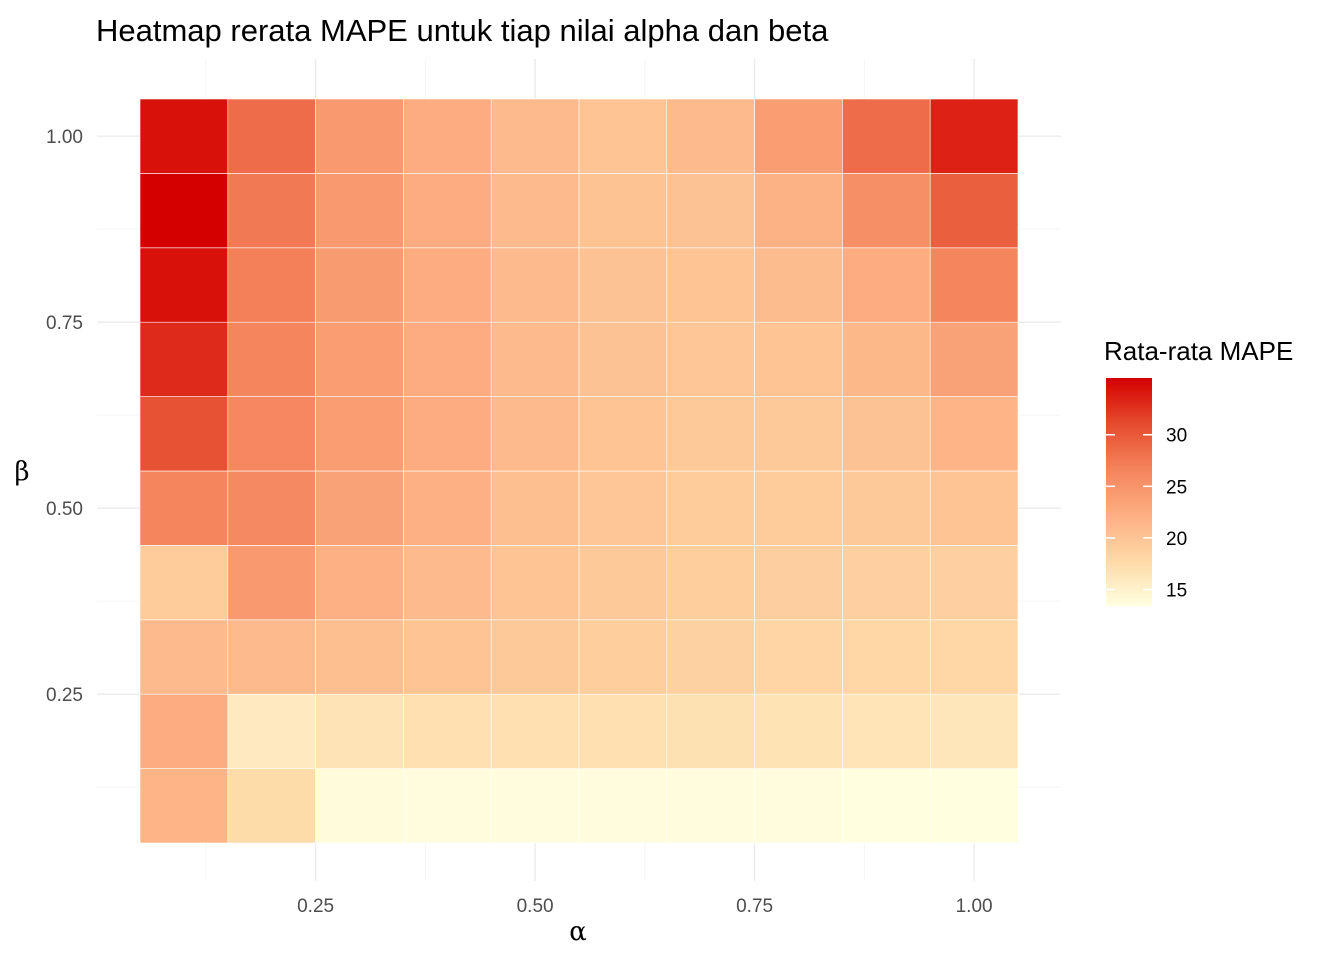 This screenshot has width=1344, height=960. Describe the element at coordinates (315, 906) in the screenshot. I see `x-tick-label: 0.25` at that location.